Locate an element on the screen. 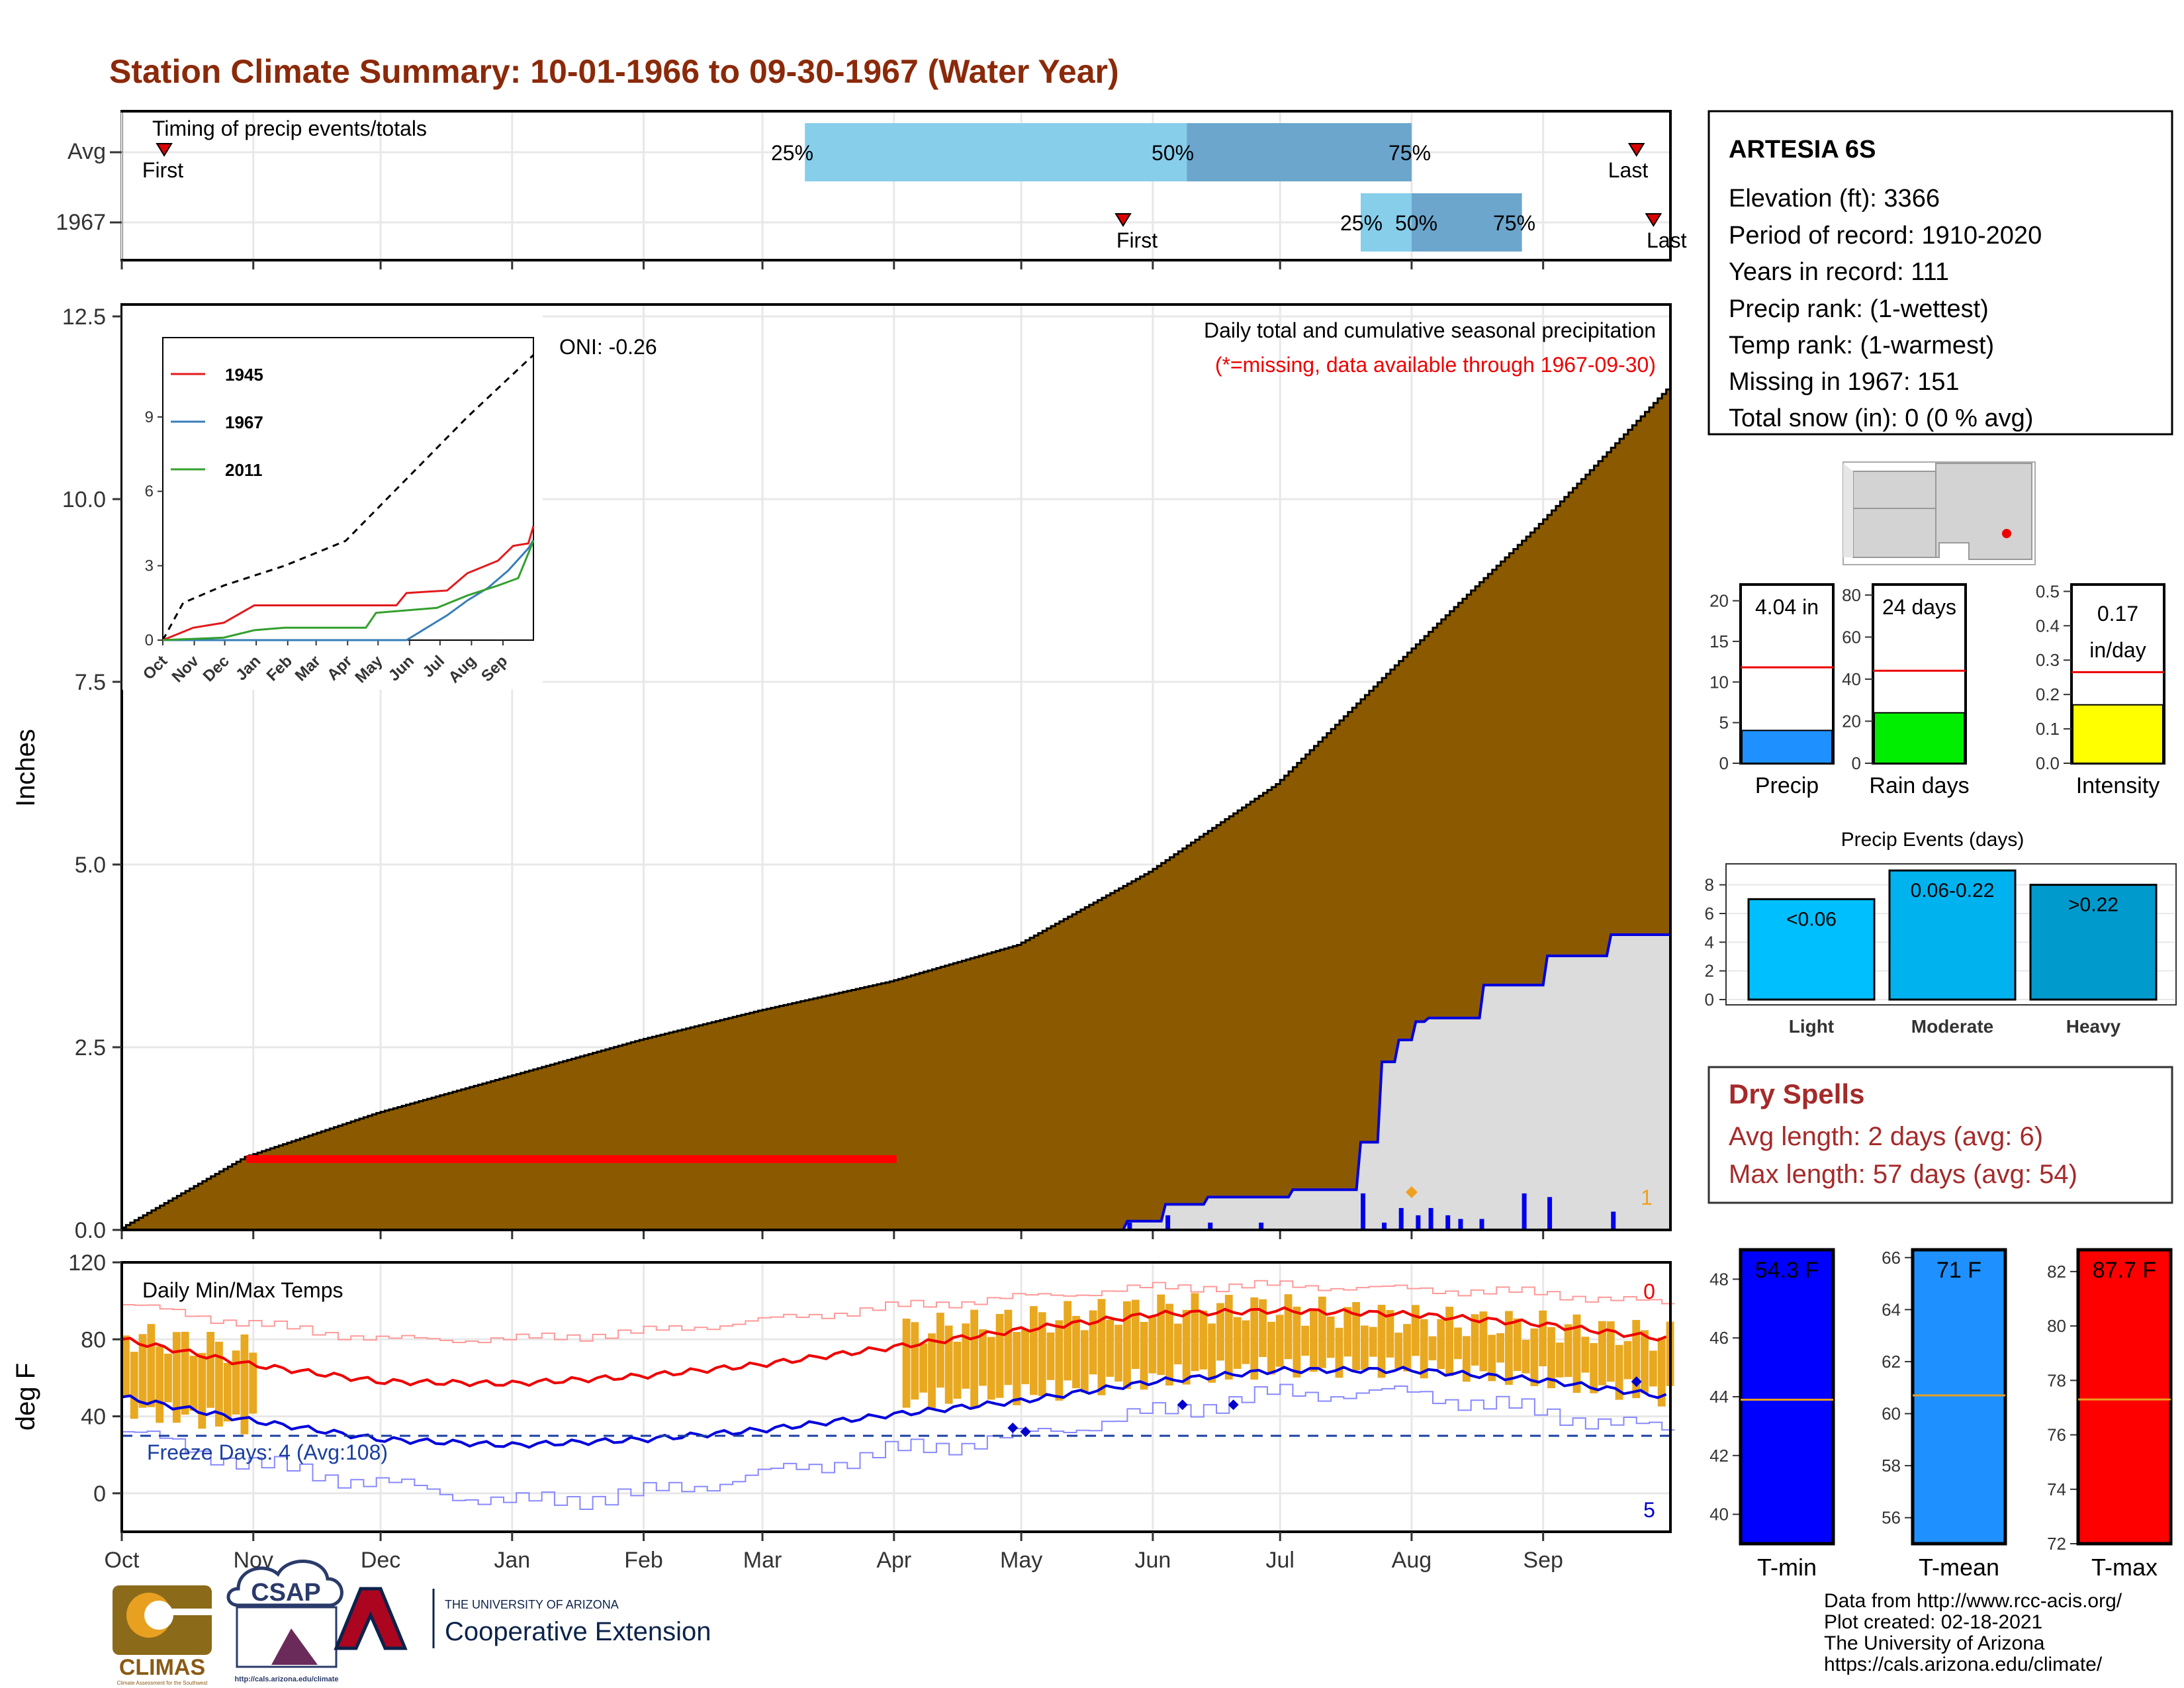 The width and height of the screenshot is (2184, 1688). mini-y-tick-label: 15 is located at coordinates (1719, 641).